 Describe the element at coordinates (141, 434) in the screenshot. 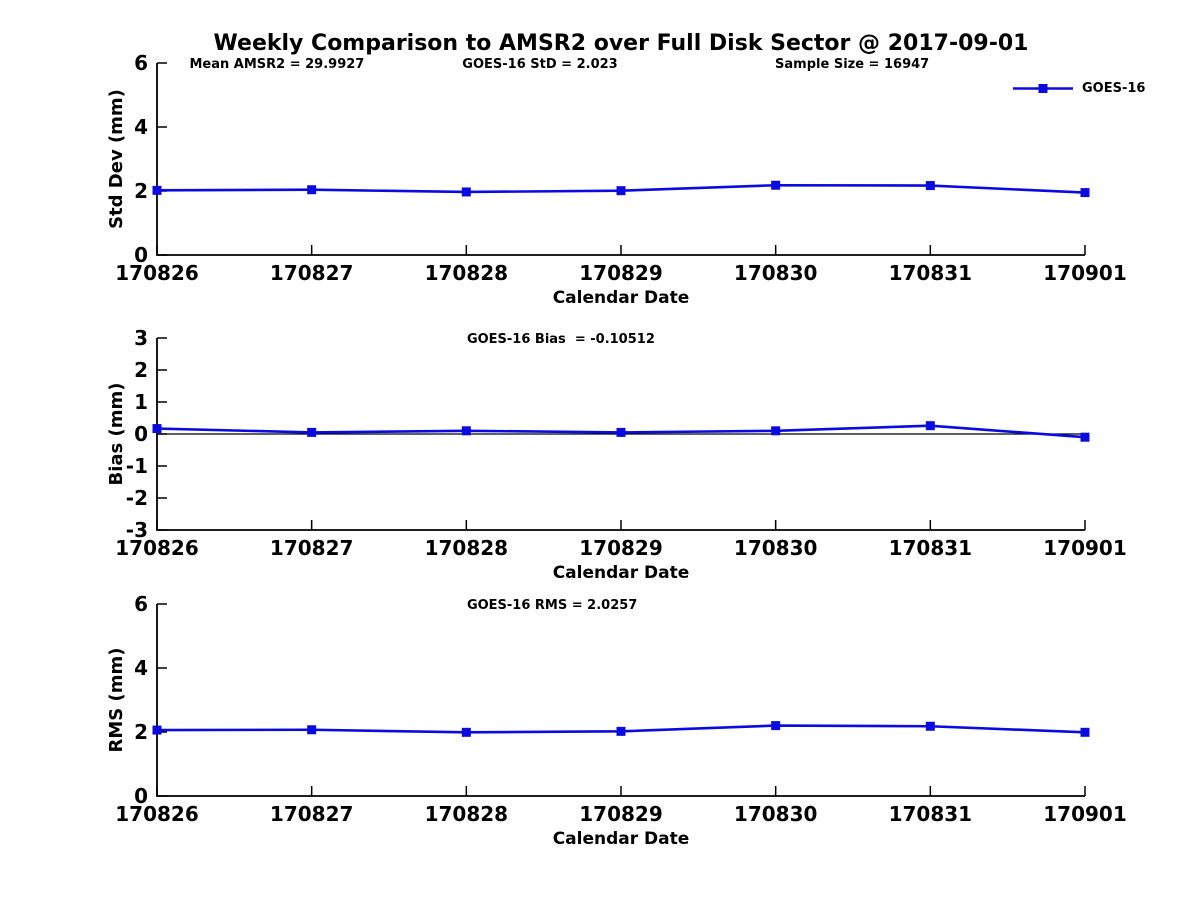

I see `bias-ytick-label: 0` at that location.